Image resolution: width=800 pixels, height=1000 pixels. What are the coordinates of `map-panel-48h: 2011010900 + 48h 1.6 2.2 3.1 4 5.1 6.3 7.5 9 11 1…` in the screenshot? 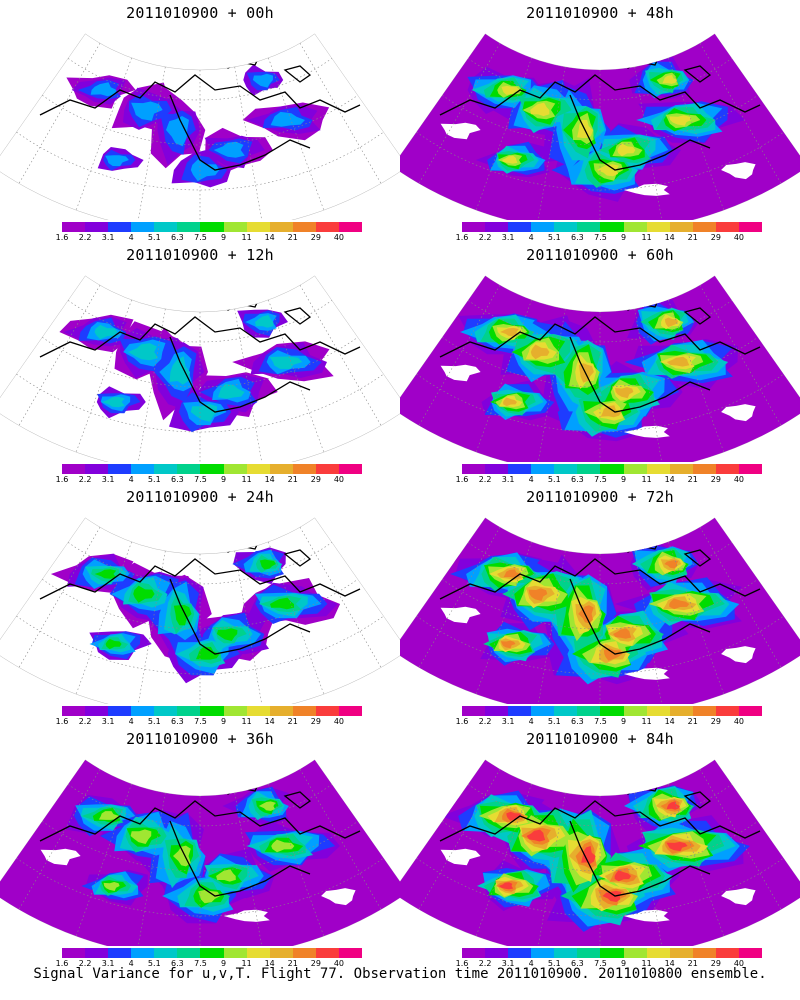 It's located at (600, 121).